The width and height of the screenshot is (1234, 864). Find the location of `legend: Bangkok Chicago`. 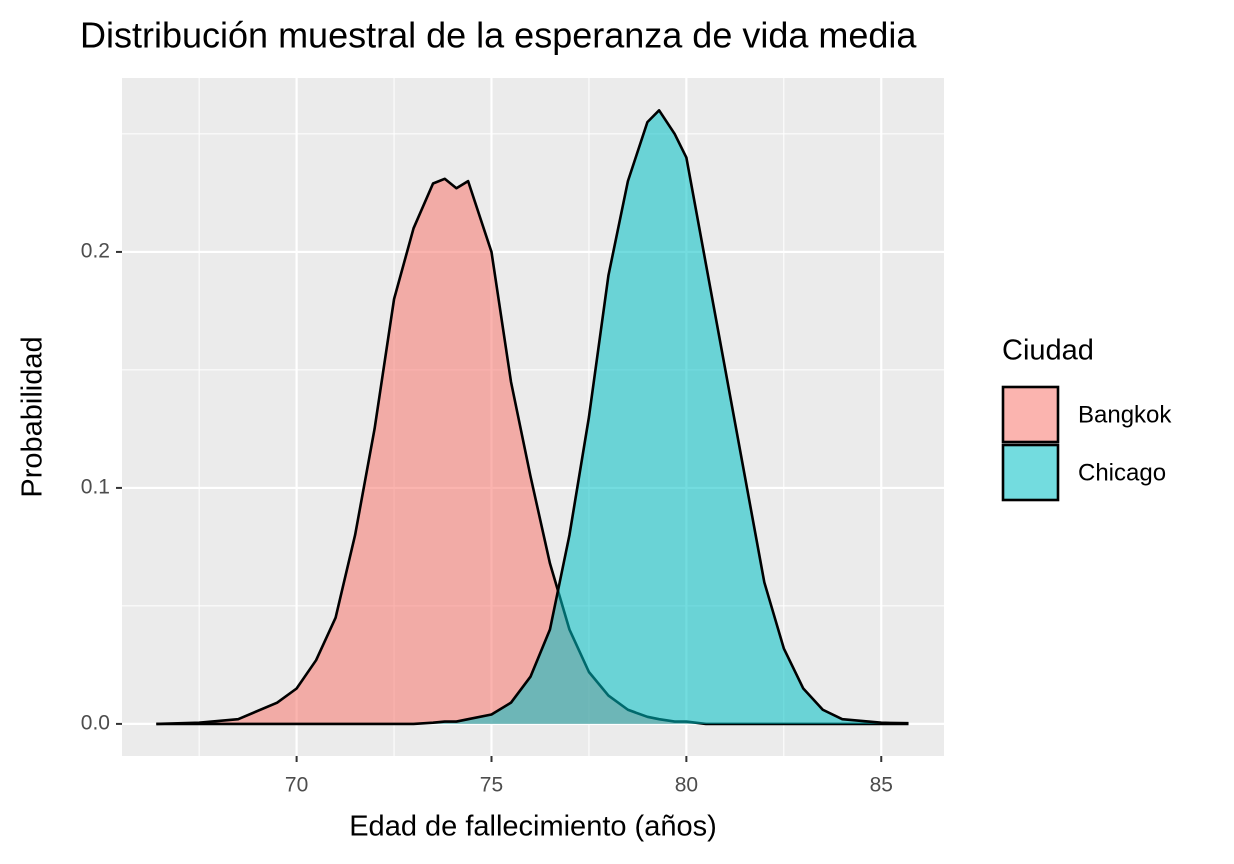

legend: Bangkok Chicago is located at coordinates (1086, 443).